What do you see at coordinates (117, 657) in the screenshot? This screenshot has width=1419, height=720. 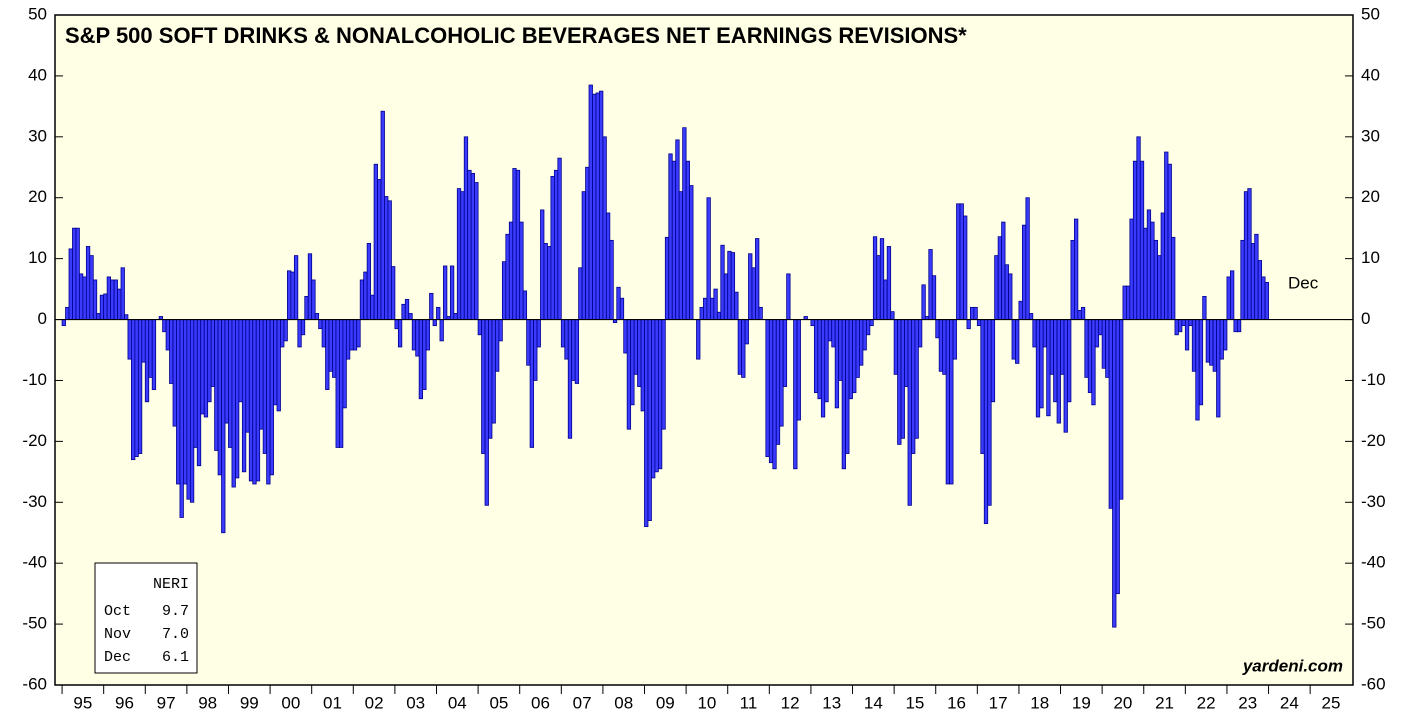 I see `box-month: Dec` at bounding box center [117, 657].